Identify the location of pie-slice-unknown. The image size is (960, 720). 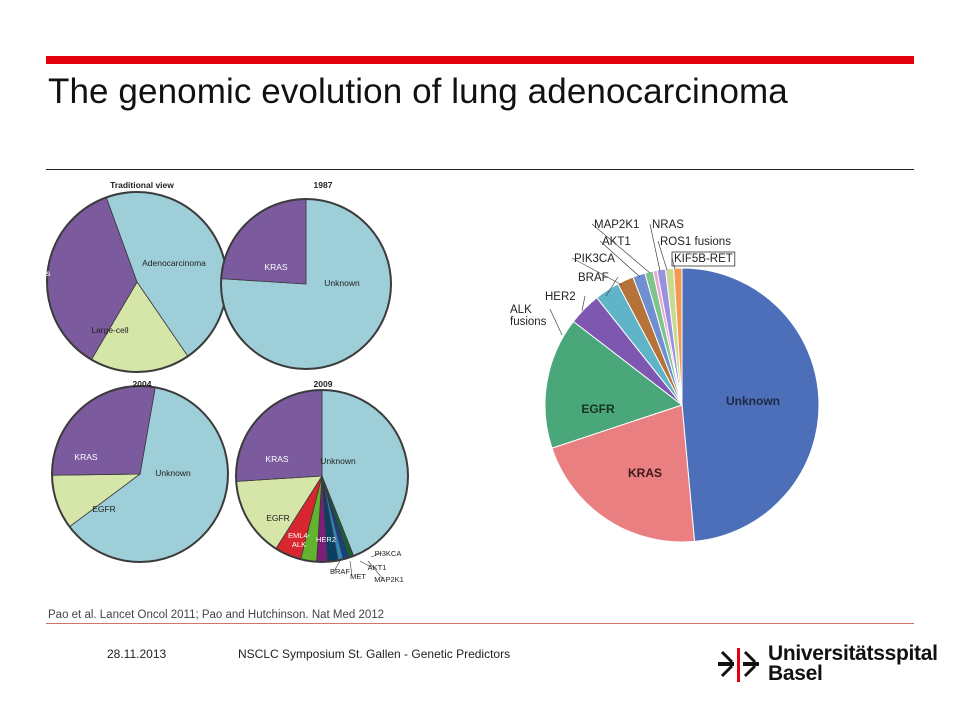
(750, 404).